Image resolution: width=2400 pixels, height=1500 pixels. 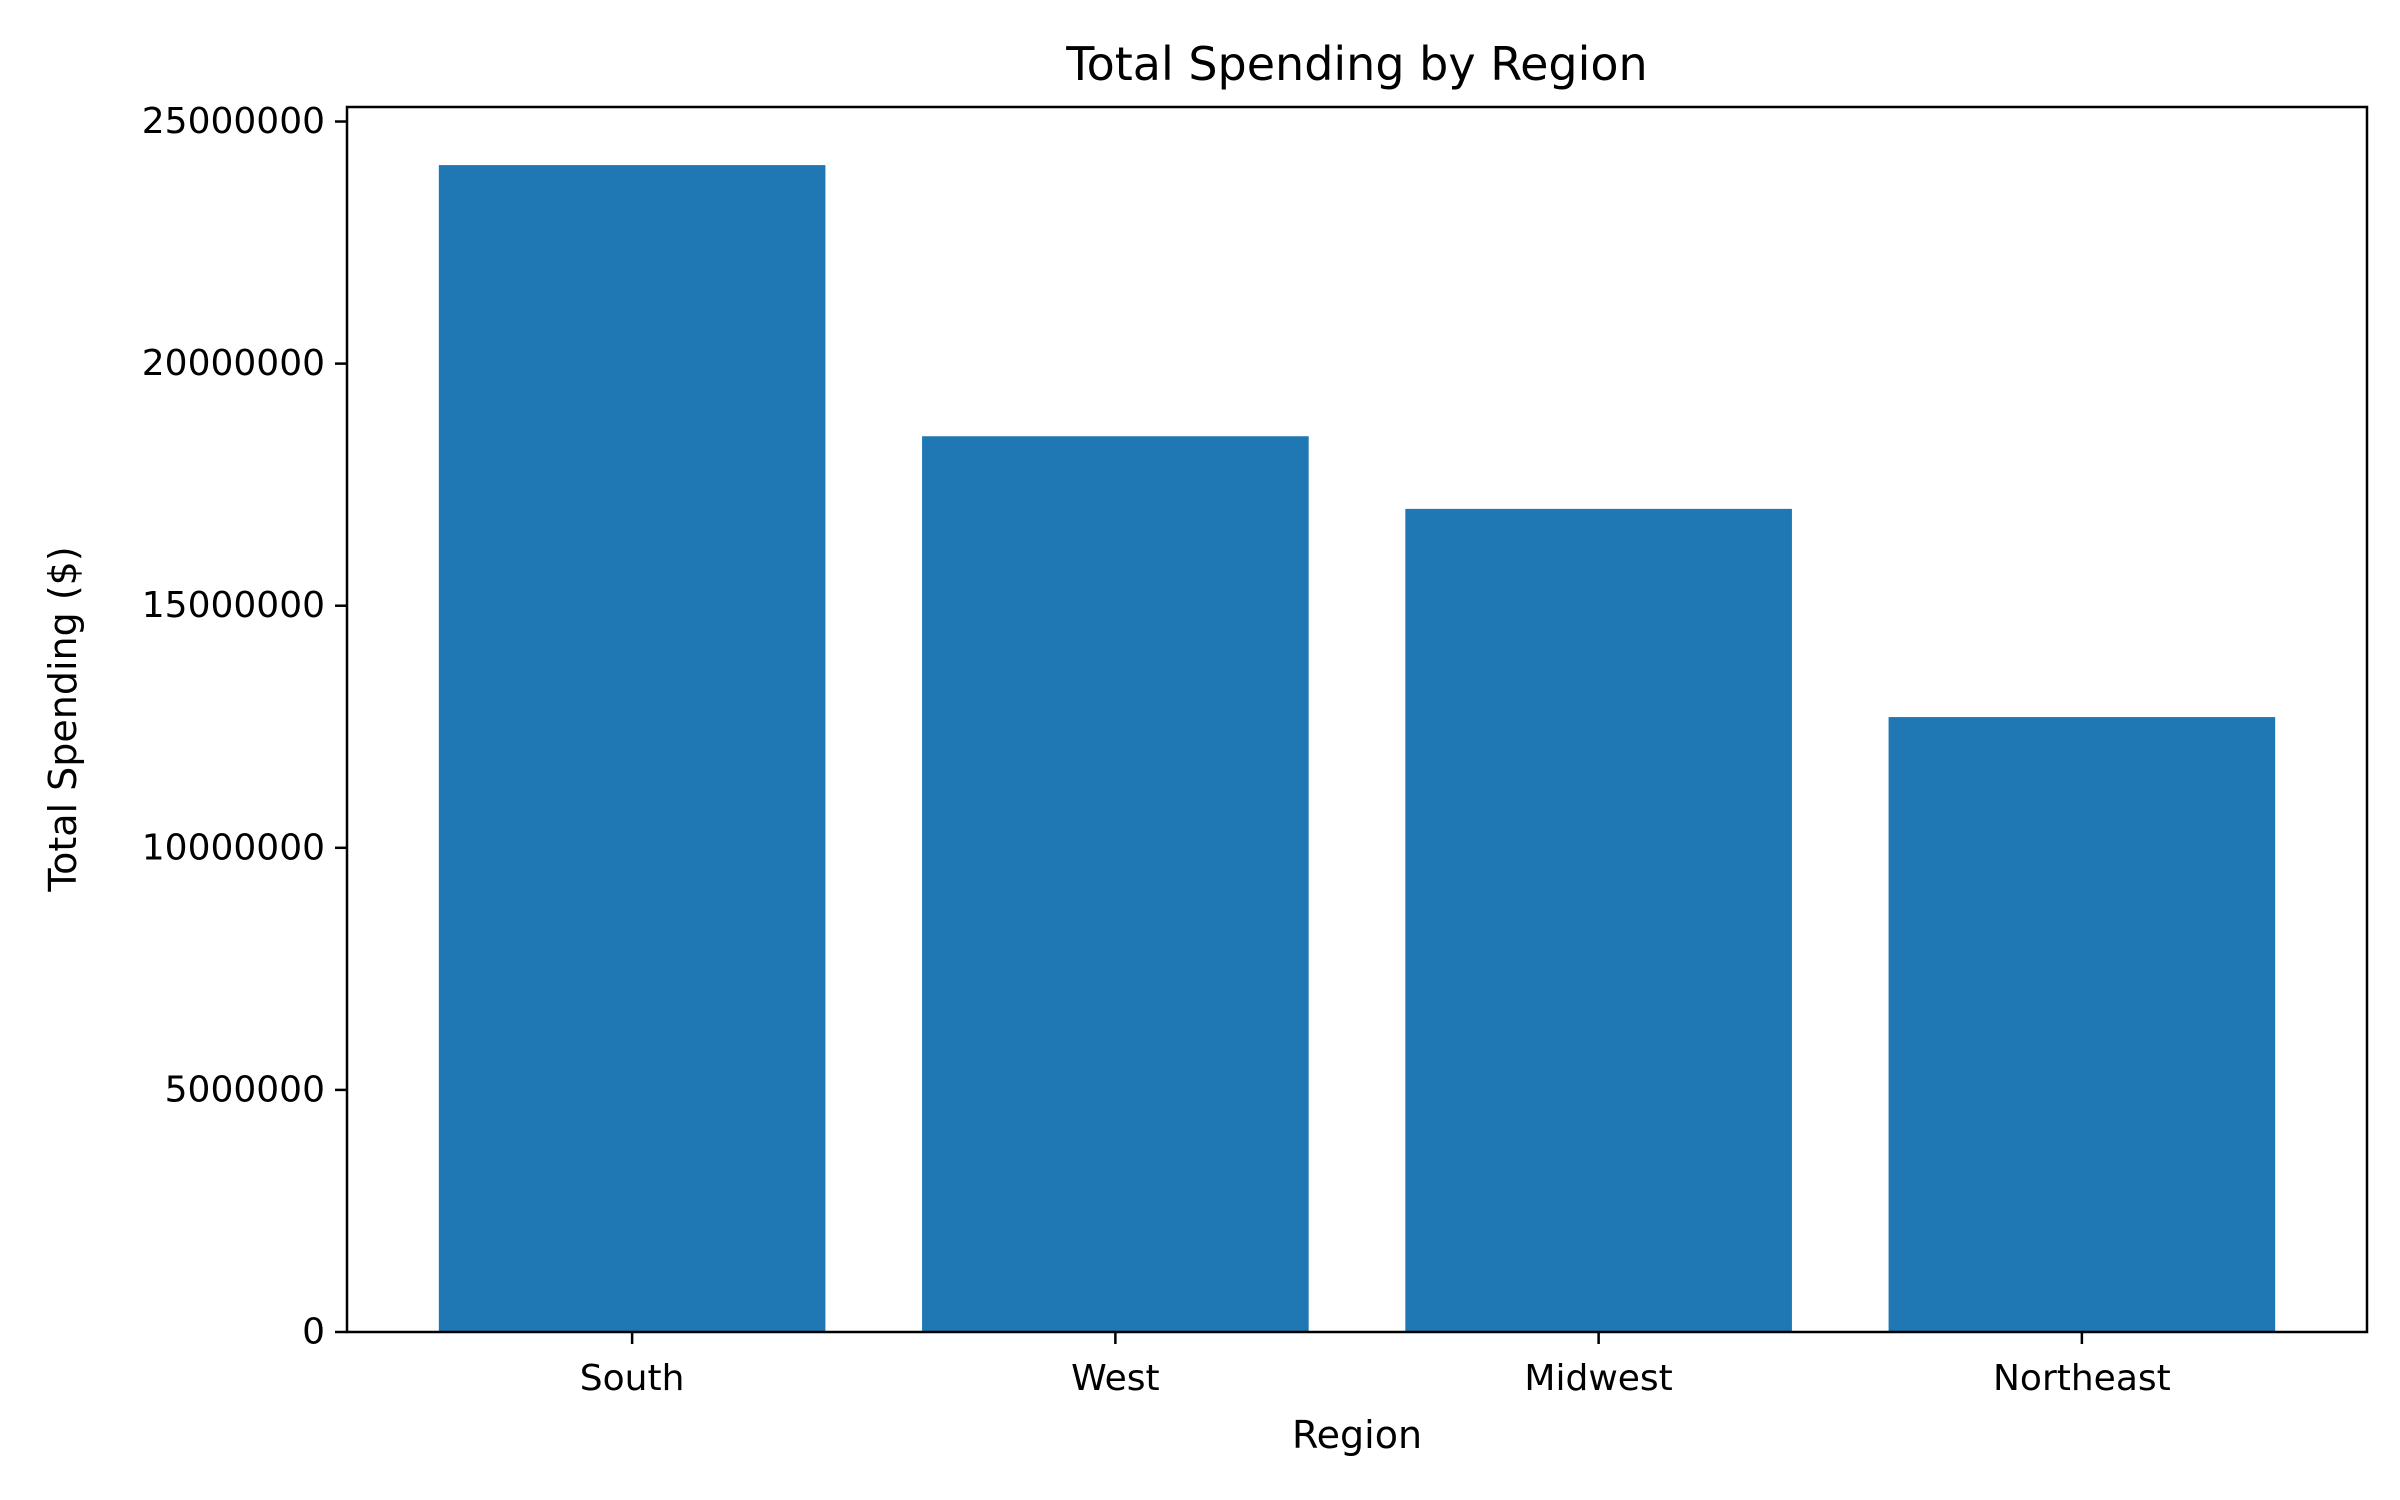 What do you see at coordinates (2082, 1024) in the screenshot?
I see `bar-northeast` at bounding box center [2082, 1024].